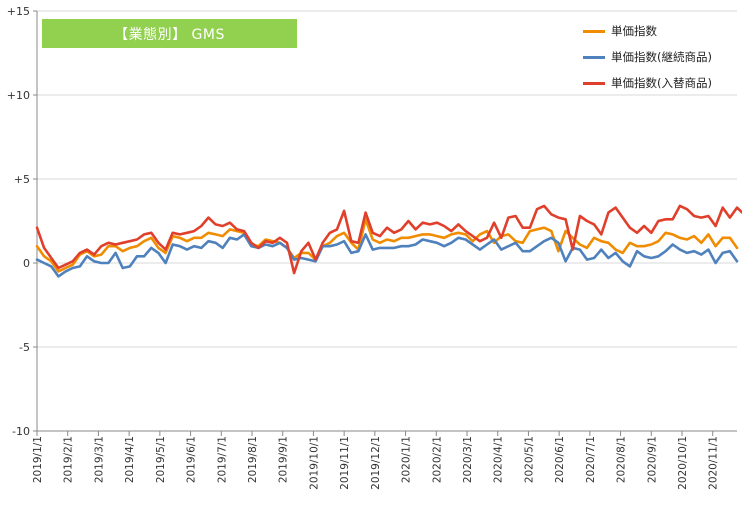  Describe the element at coordinates (18, 95) in the screenshot. I see `y-tick-label: +10` at that location.